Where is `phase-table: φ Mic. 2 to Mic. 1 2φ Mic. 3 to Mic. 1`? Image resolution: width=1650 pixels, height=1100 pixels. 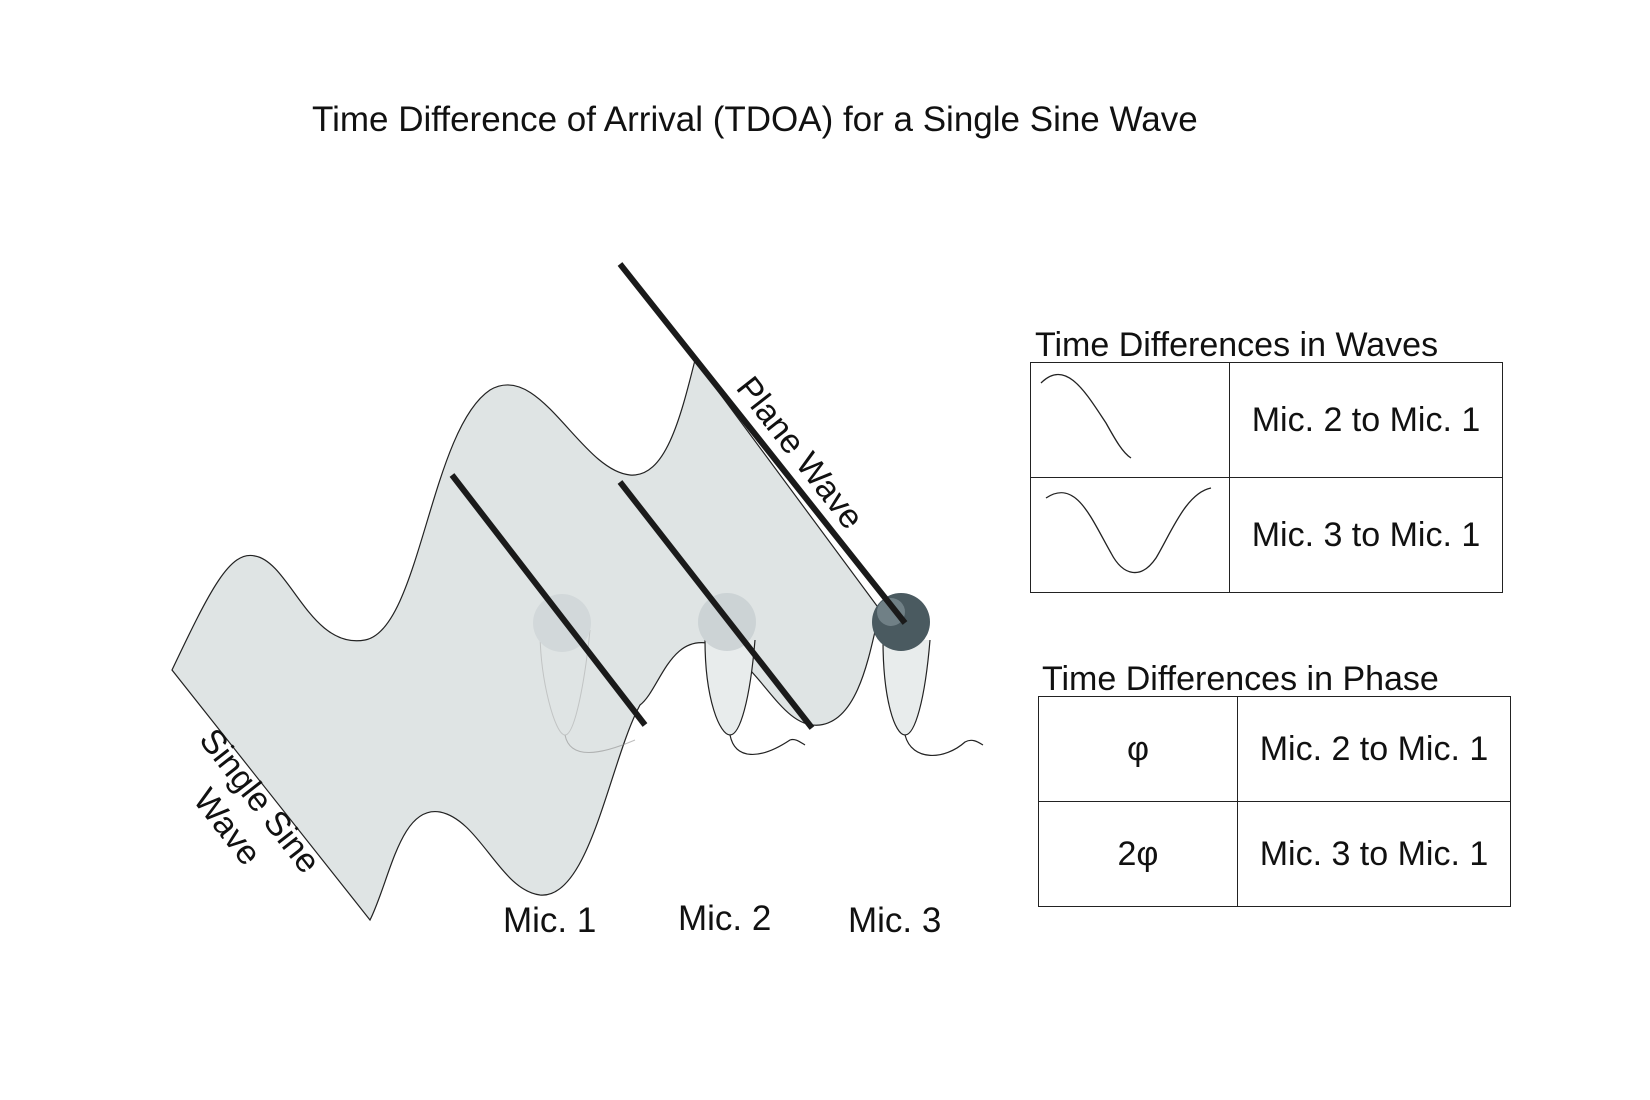 phase-table: φ Mic. 2 to Mic. 1 2φ Mic. 3 to Mic. 1 is located at coordinates (1274, 801).